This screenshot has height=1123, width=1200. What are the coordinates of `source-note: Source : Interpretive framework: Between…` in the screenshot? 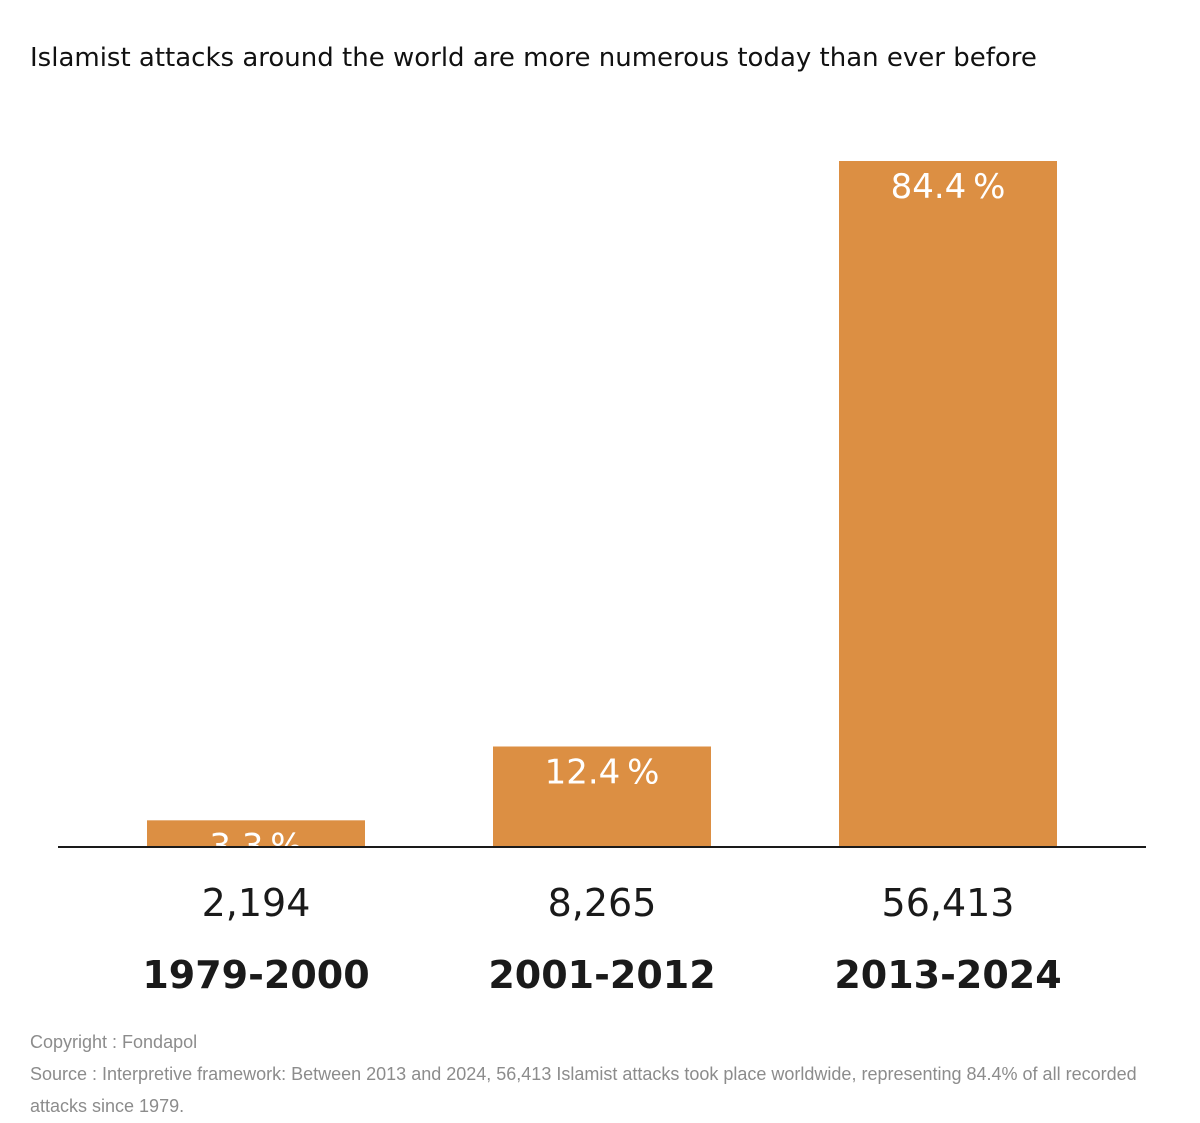 It's located at (583, 1090).